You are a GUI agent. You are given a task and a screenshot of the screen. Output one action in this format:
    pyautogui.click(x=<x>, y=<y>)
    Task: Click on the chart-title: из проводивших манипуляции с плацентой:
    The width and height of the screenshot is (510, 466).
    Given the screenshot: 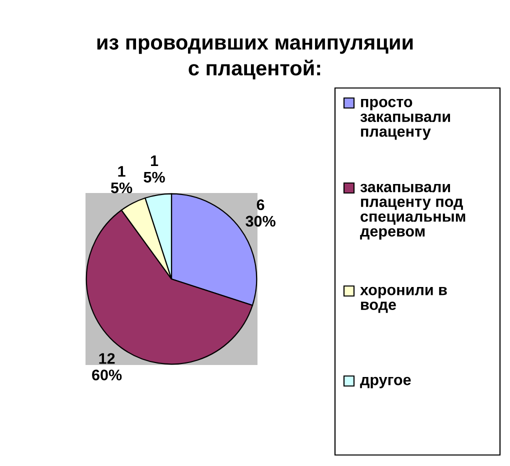 What is the action you would take?
    pyautogui.click(x=255, y=59)
    